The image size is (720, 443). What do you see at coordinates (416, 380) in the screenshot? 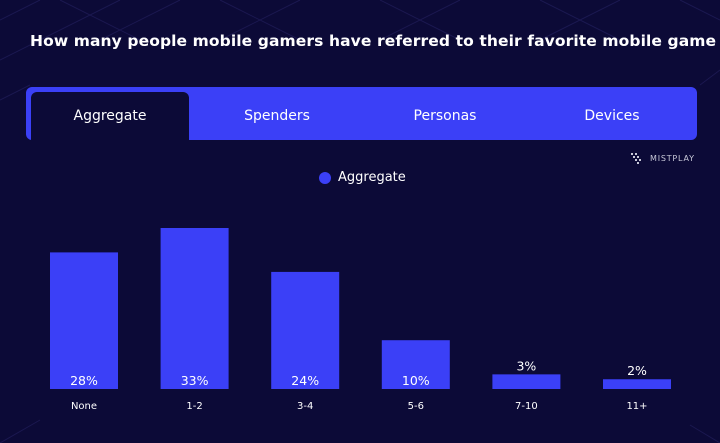
I see `data-label: 10%` at bounding box center [416, 380].